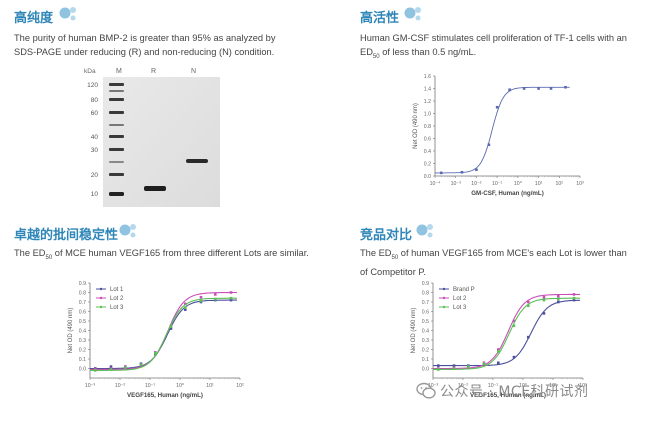 This screenshot has height=426, width=650. I want to click on marker-label: 20, so click(95, 175).